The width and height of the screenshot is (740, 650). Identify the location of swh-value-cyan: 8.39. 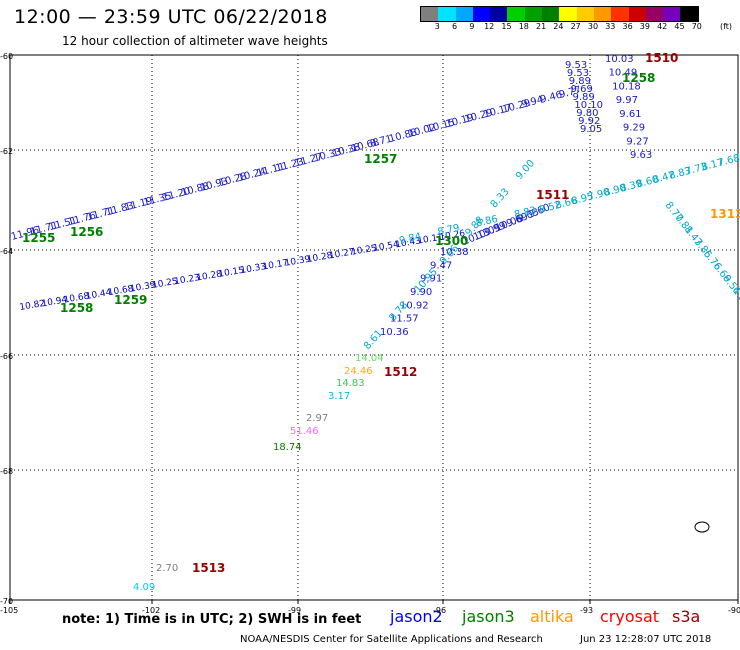
(631, 186).